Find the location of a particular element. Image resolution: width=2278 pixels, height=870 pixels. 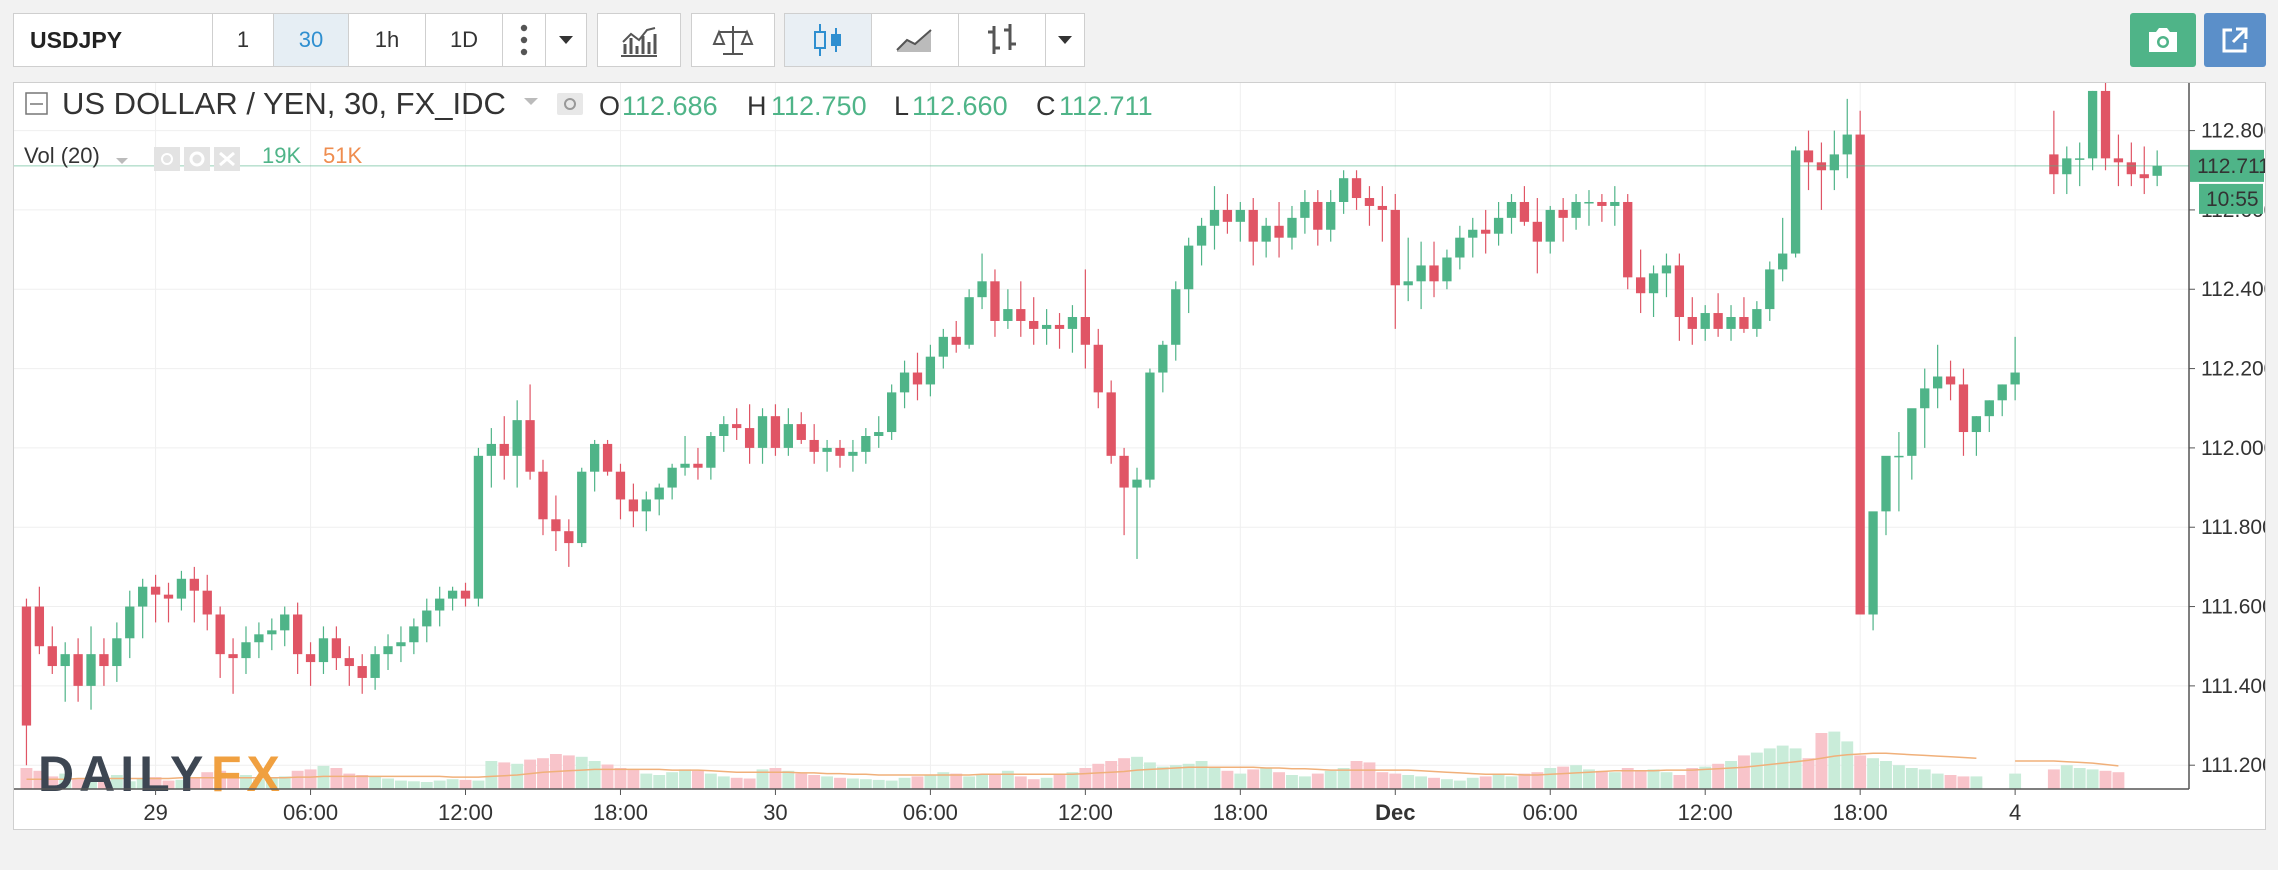

volume-dropdown-icon is located at coordinates (122, 161).